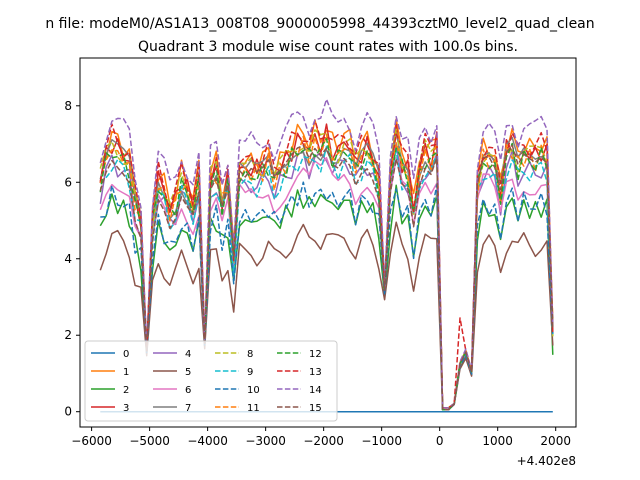  Describe the element at coordinates (149, 441) in the screenshot. I see `x-tick-label: −5000` at that location.